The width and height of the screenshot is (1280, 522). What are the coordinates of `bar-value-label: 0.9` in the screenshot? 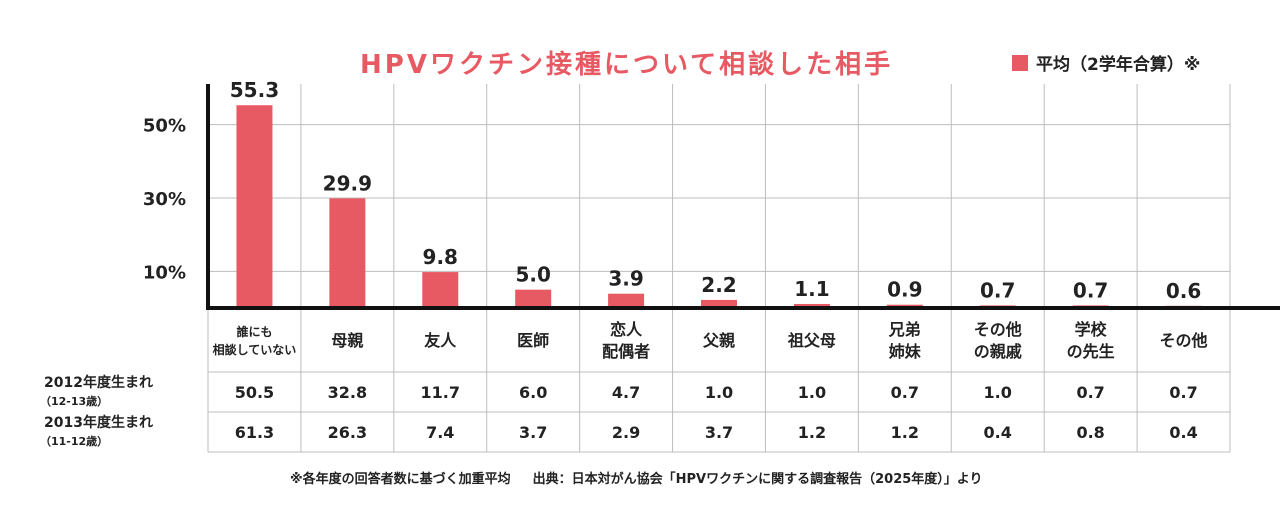 It's located at (904, 290).